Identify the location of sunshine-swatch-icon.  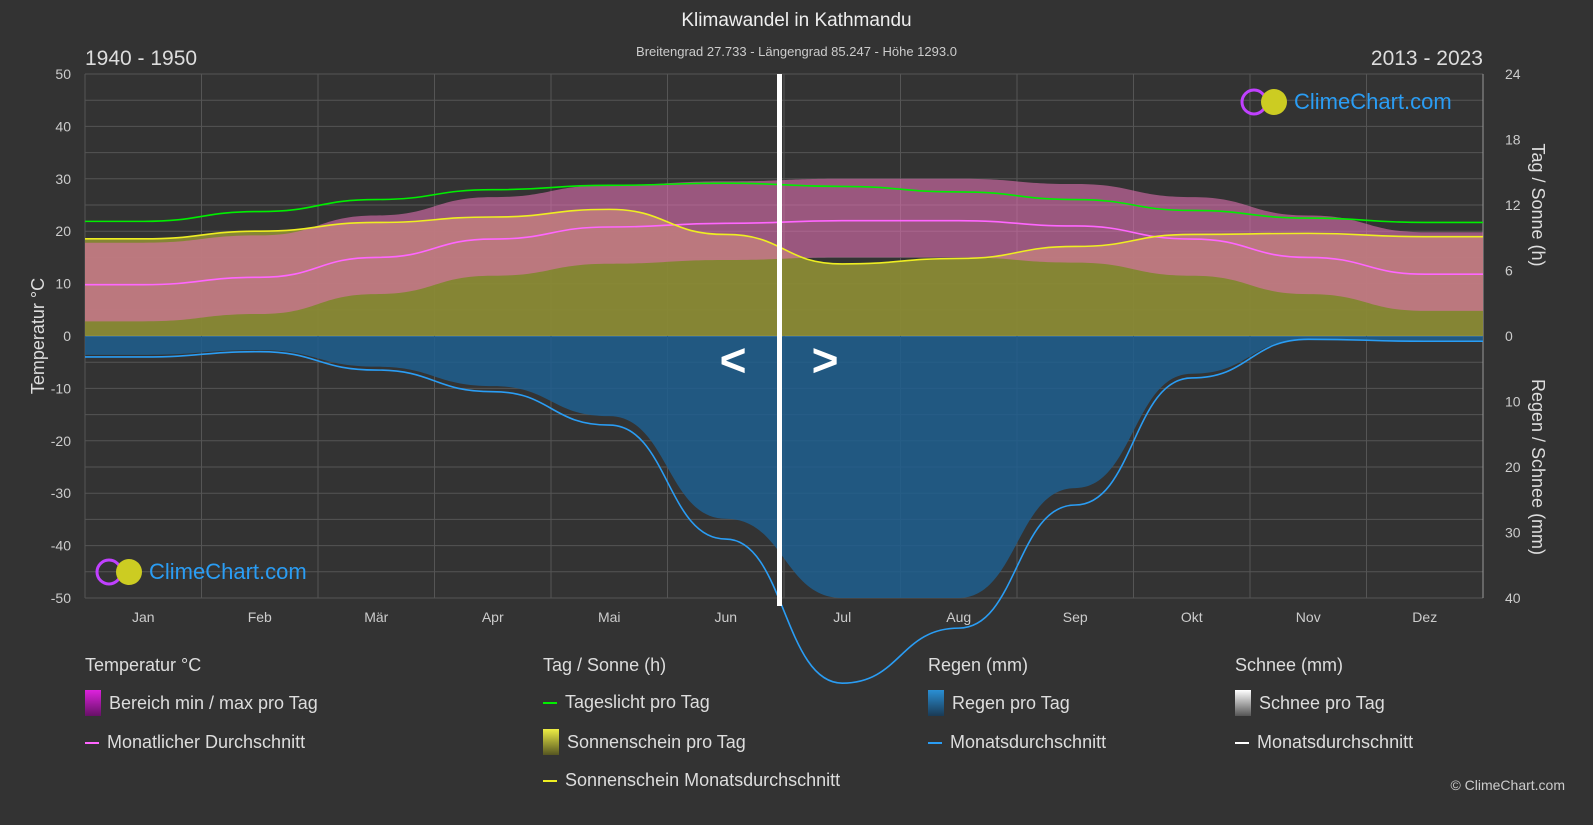
(551, 742).